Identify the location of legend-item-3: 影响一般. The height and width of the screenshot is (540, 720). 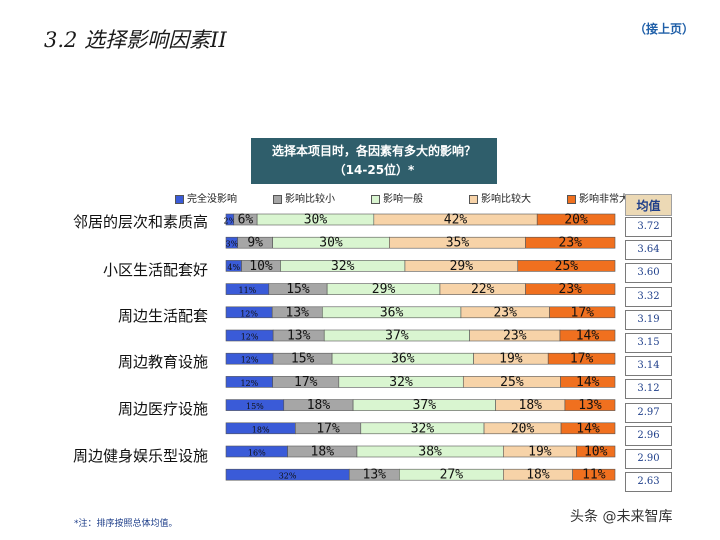
(397, 197).